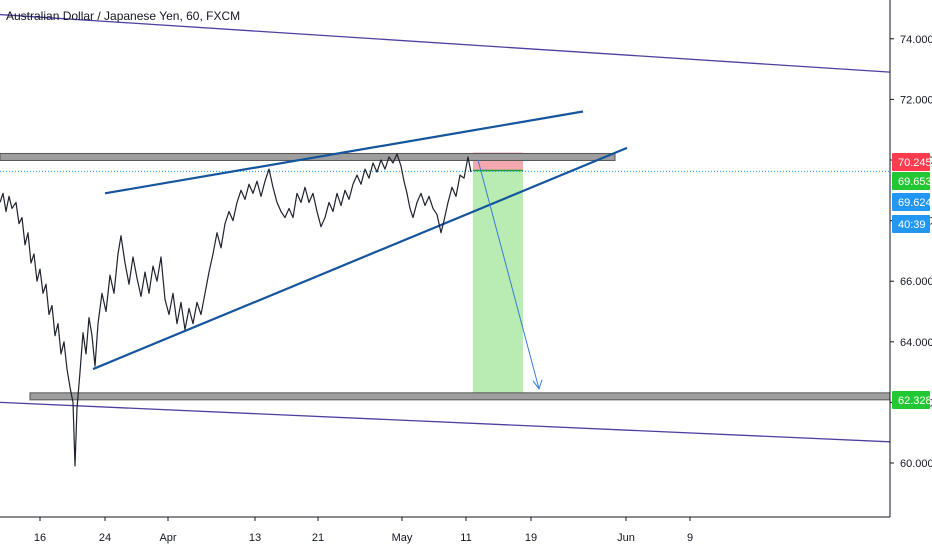 The image size is (932, 550). What do you see at coordinates (465, 538) in the screenshot?
I see `x-tick-label: 11` at bounding box center [465, 538].